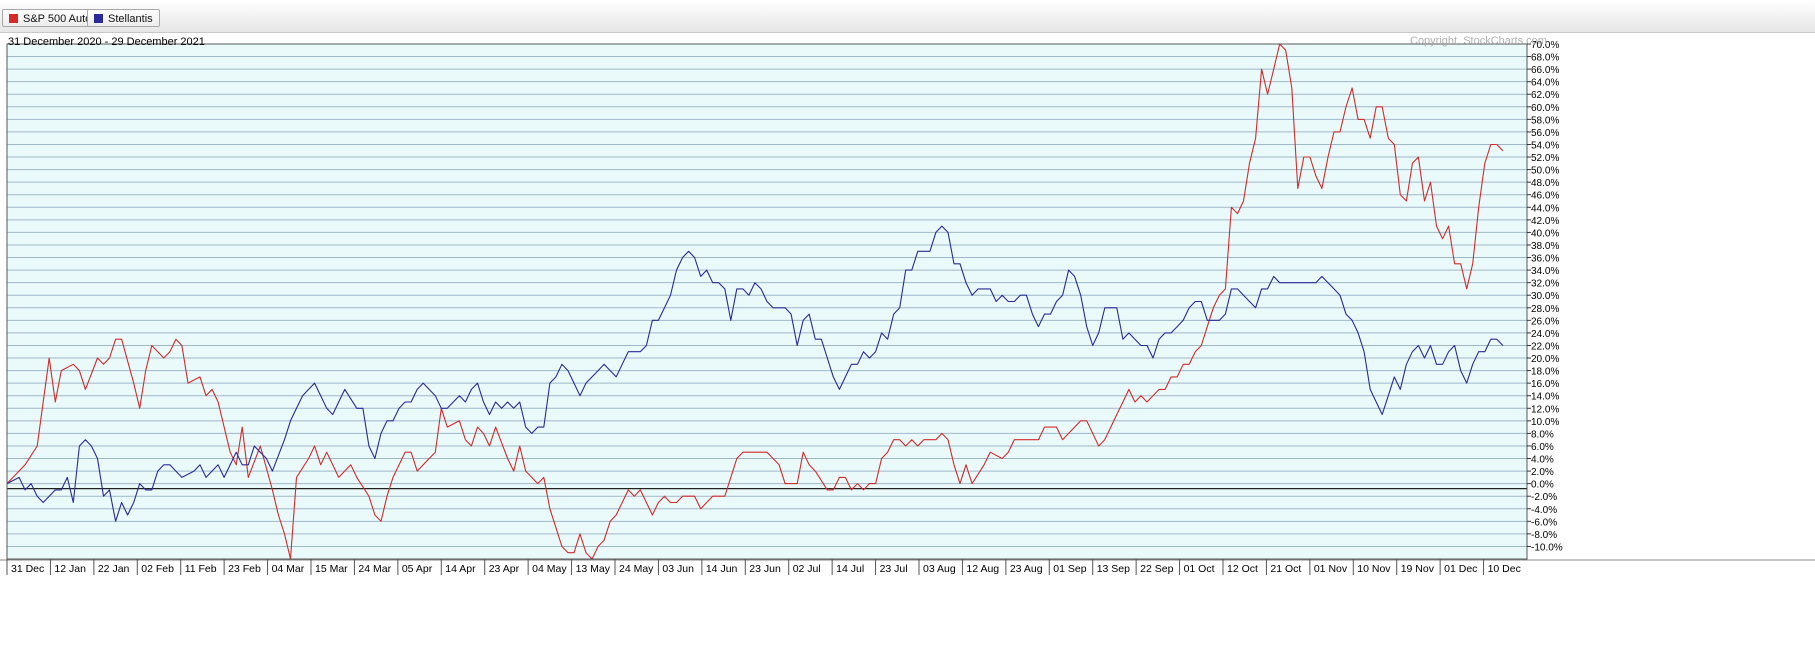 The height and width of the screenshot is (649, 1815). Describe the element at coordinates (1504, 569) in the screenshot. I see `x-tick-label: 10 Dec` at that location.